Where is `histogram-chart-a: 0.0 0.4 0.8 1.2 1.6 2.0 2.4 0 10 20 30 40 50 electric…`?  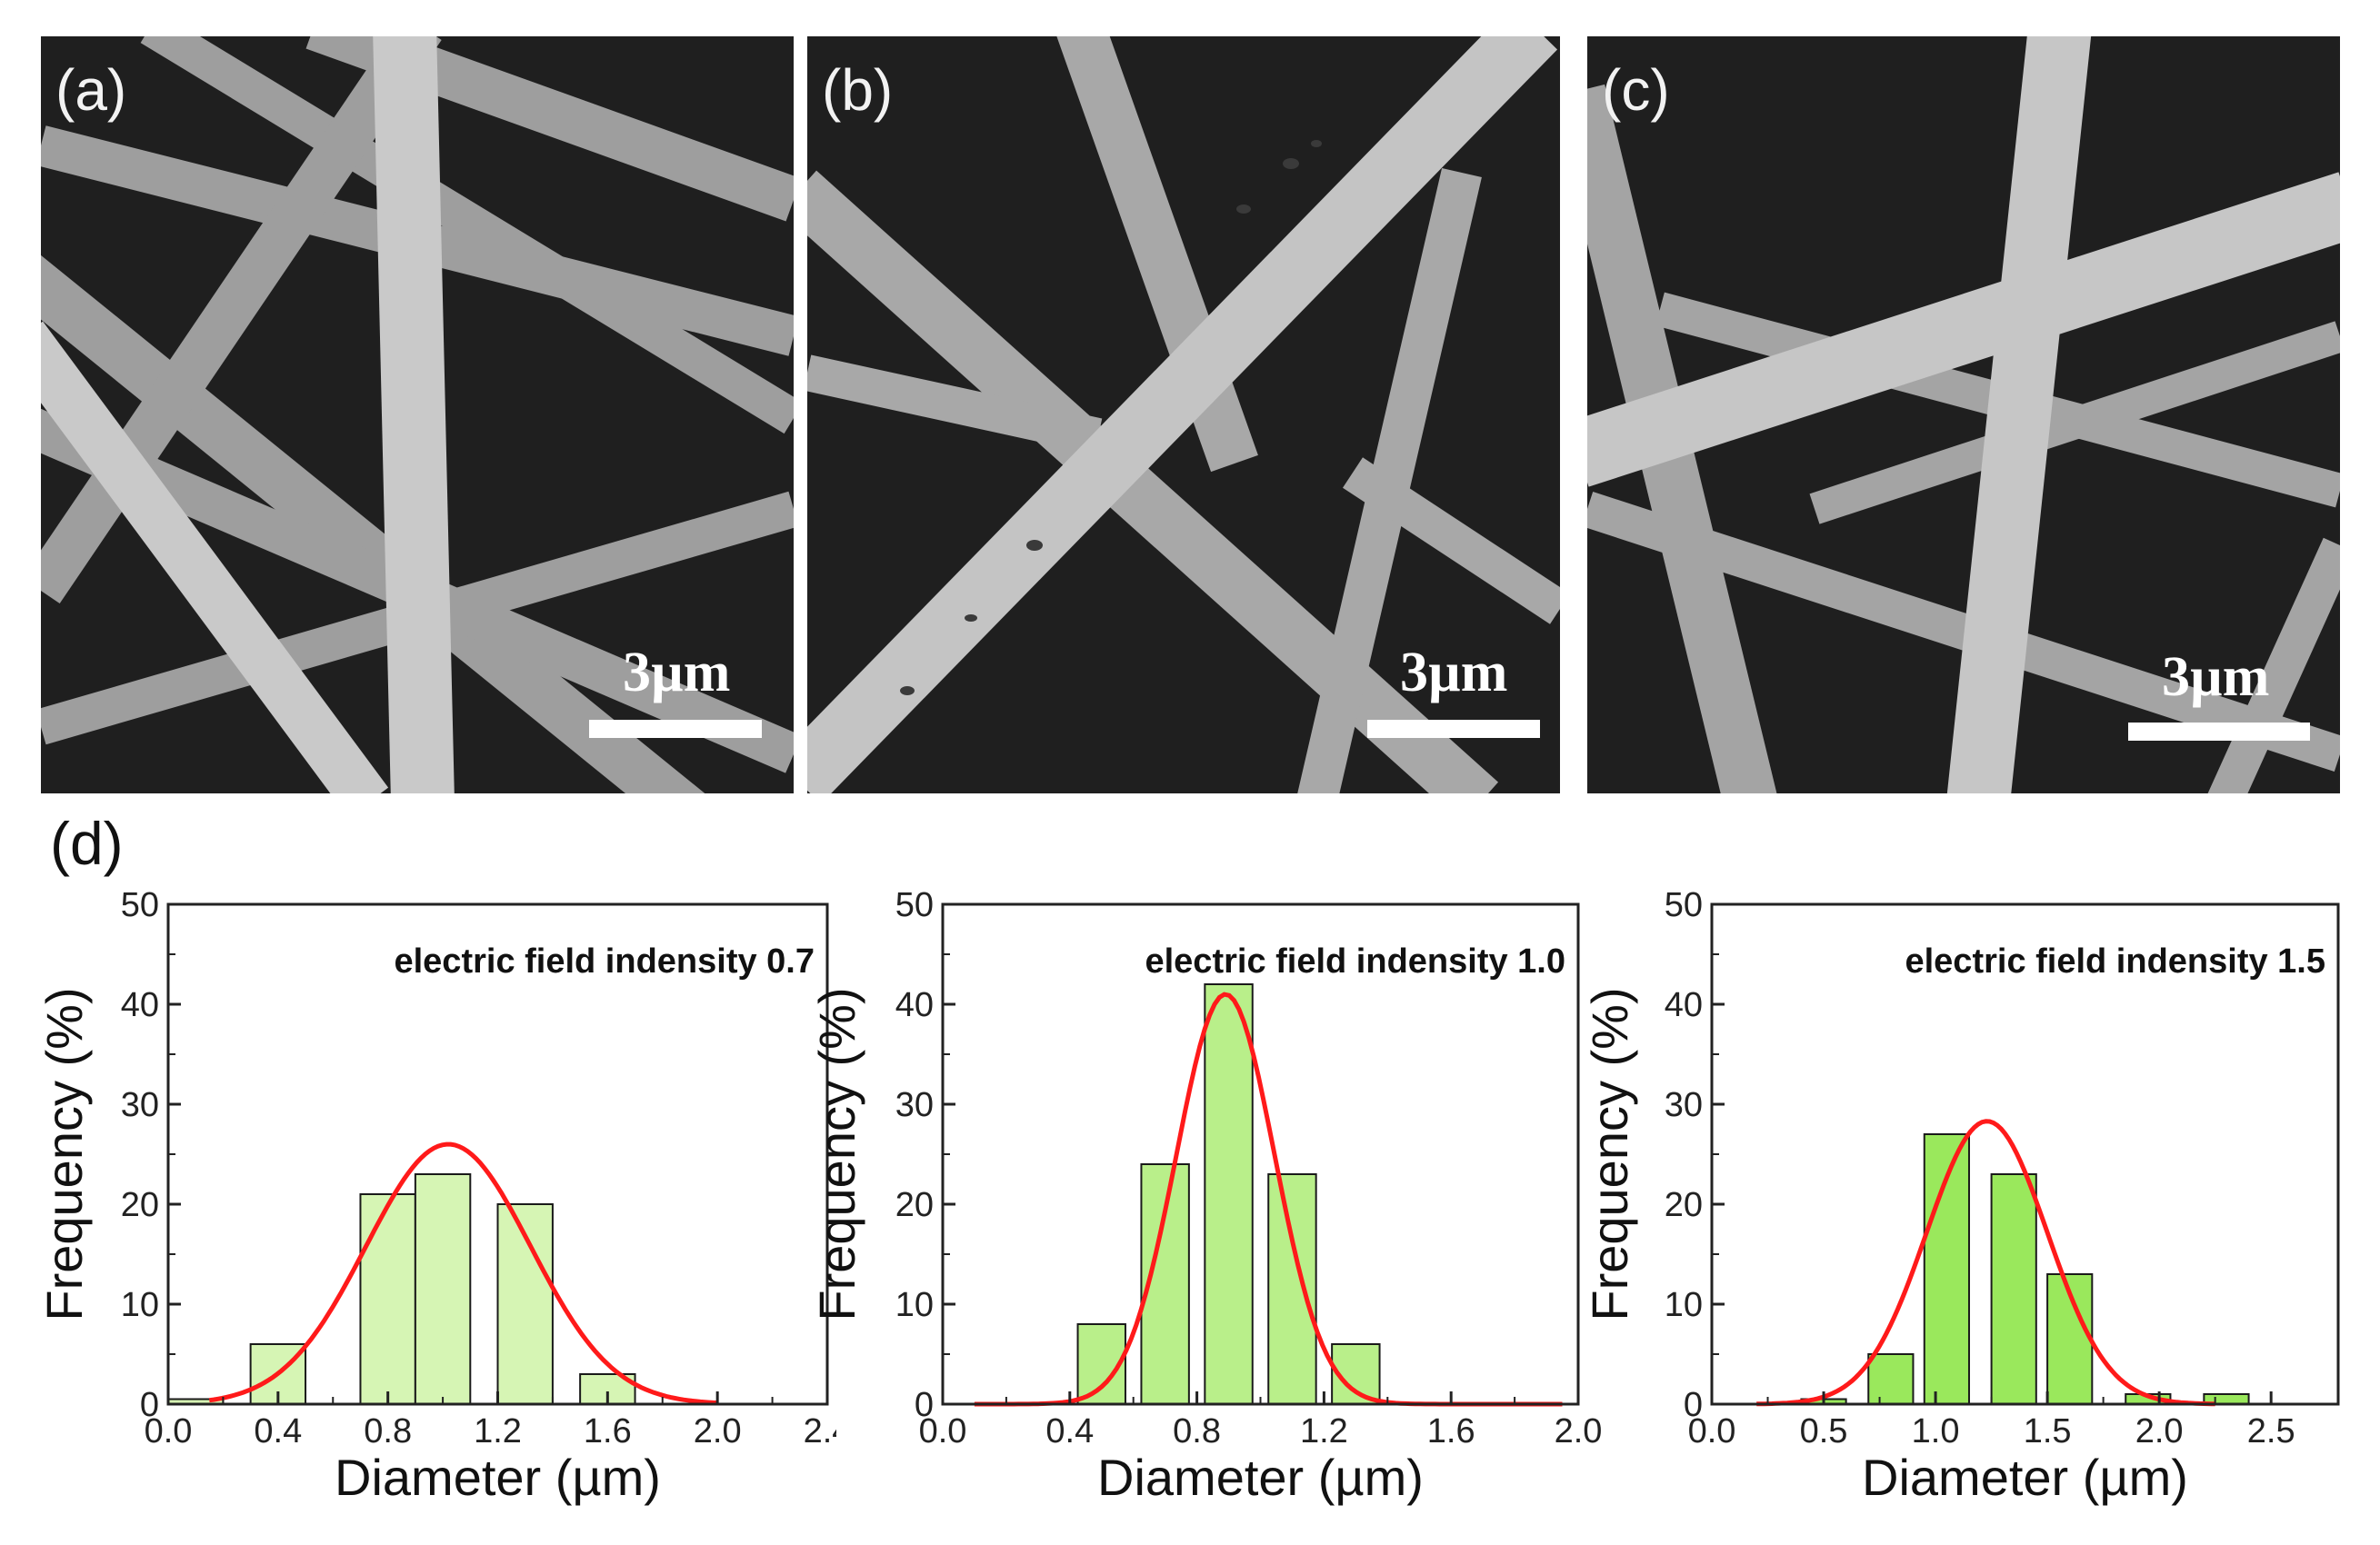 histogram-chart-a: 0.0 0.4 0.8 1.2 1.6 2.0 2.4 0 10 20 30 40 50 electric… is located at coordinates (436, 1196).